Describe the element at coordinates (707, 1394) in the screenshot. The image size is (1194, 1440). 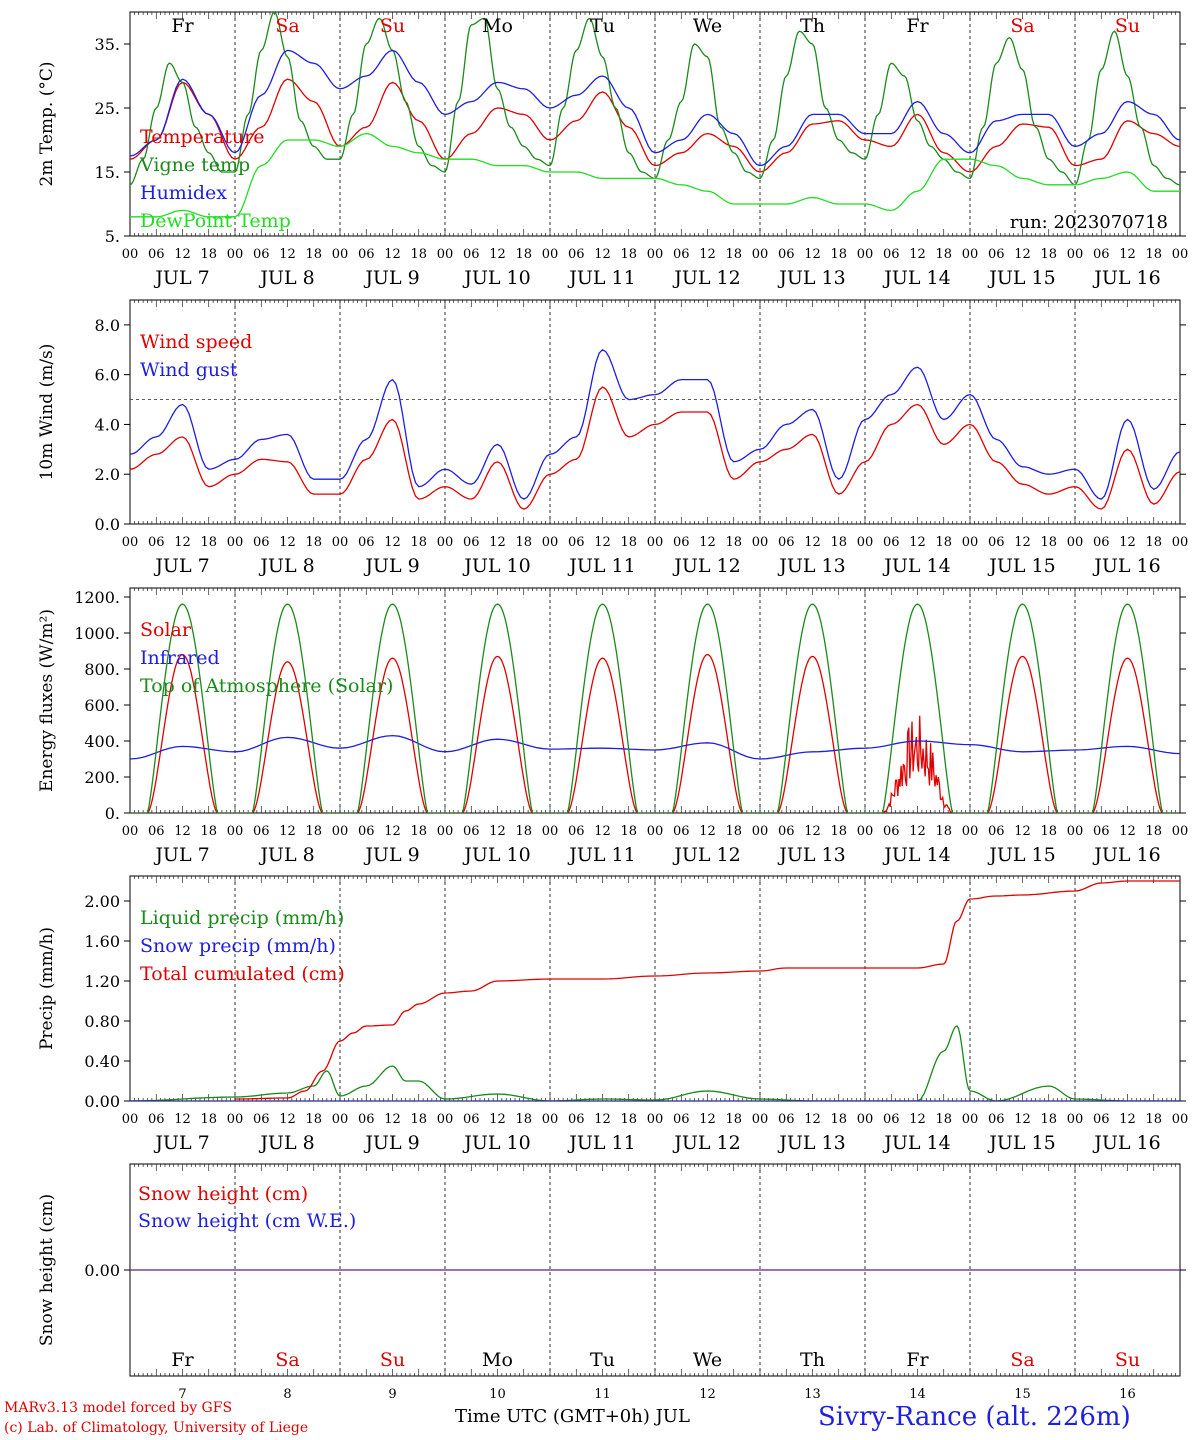
I see `day-number: 12` at that location.